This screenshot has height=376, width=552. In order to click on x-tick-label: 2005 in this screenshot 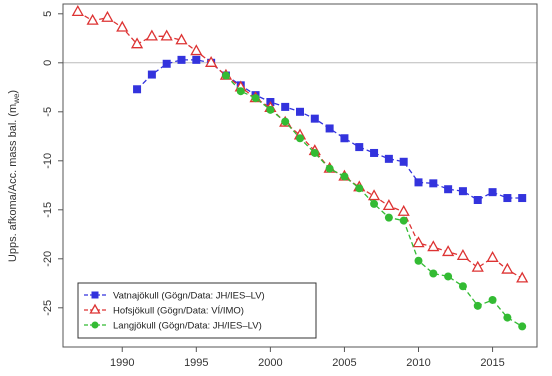, I will do `click(344, 363)`.